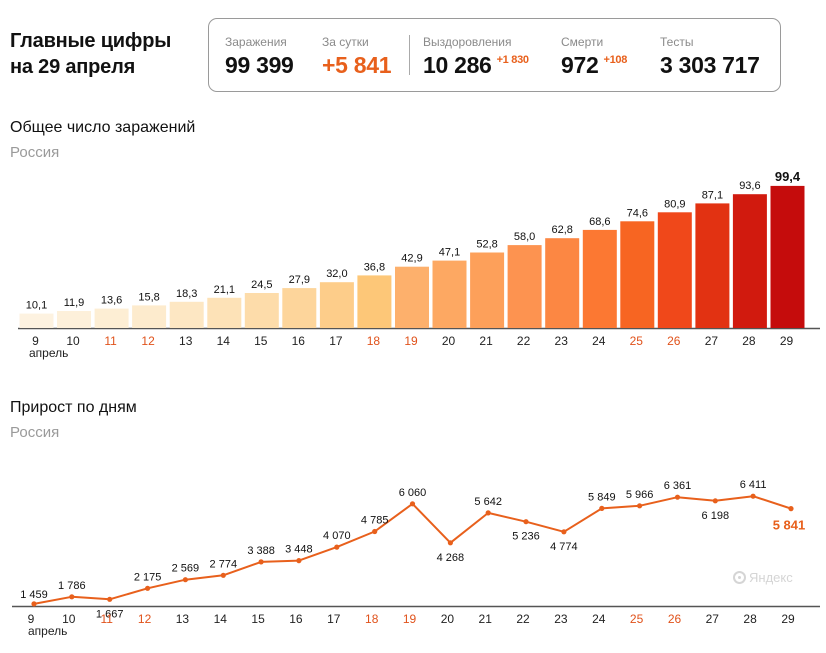  I want to click on bar-chart-title: Общее число заражений, so click(103, 127).